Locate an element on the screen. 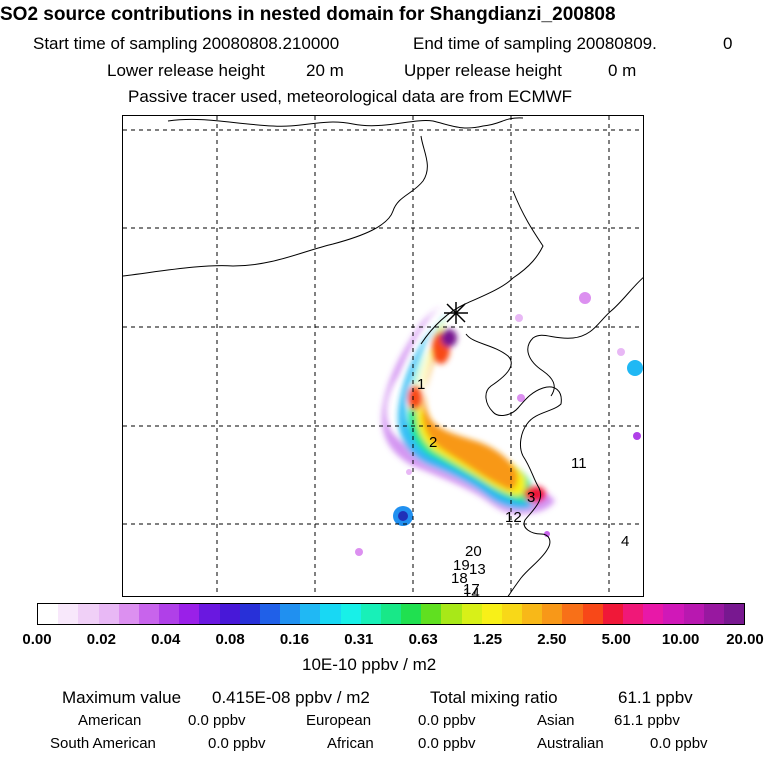 The height and width of the screenshot is (768, 768). color-scale-tick-label: 5.00 is located at coordinates (616, 639).